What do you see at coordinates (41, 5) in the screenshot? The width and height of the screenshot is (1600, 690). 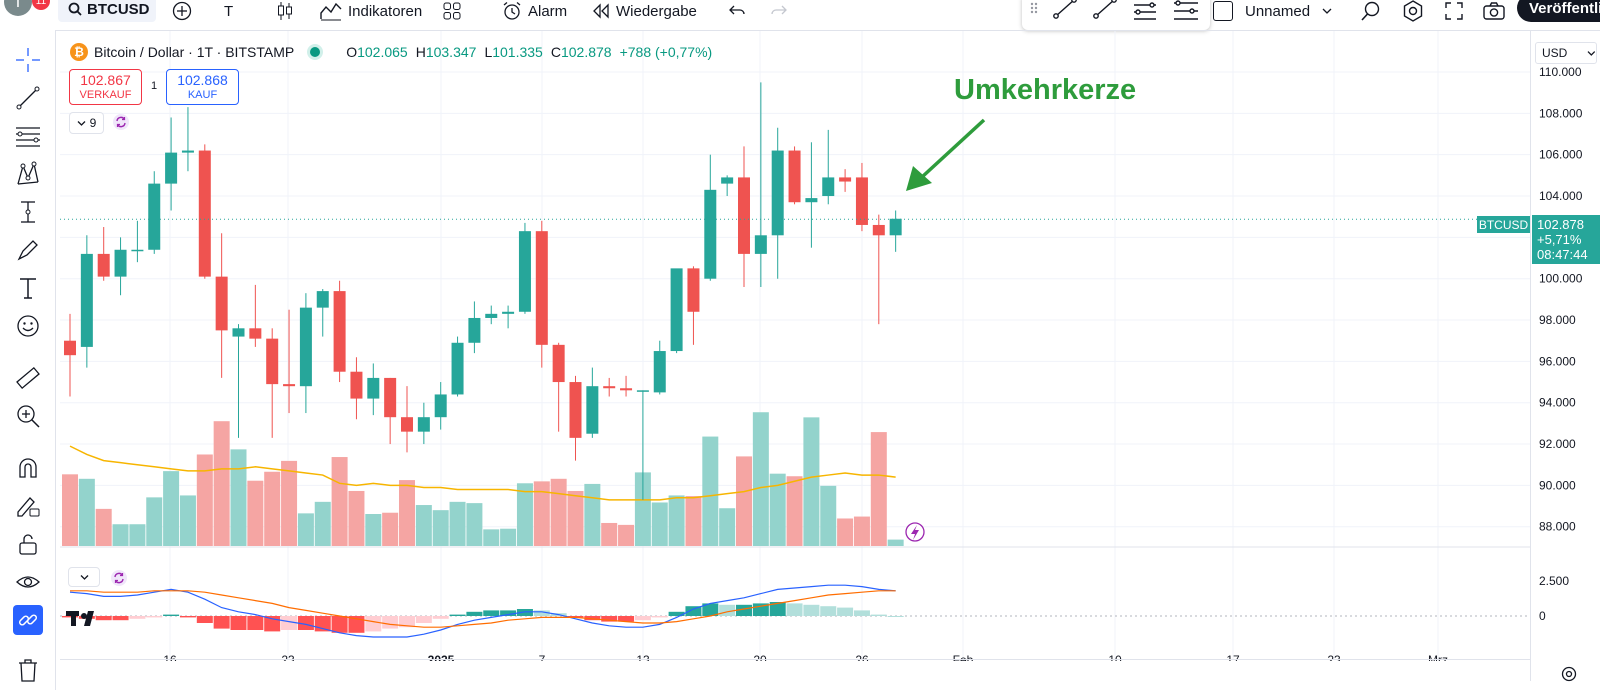 I see `notification-badge: 11` at bounding box center [41, 5].